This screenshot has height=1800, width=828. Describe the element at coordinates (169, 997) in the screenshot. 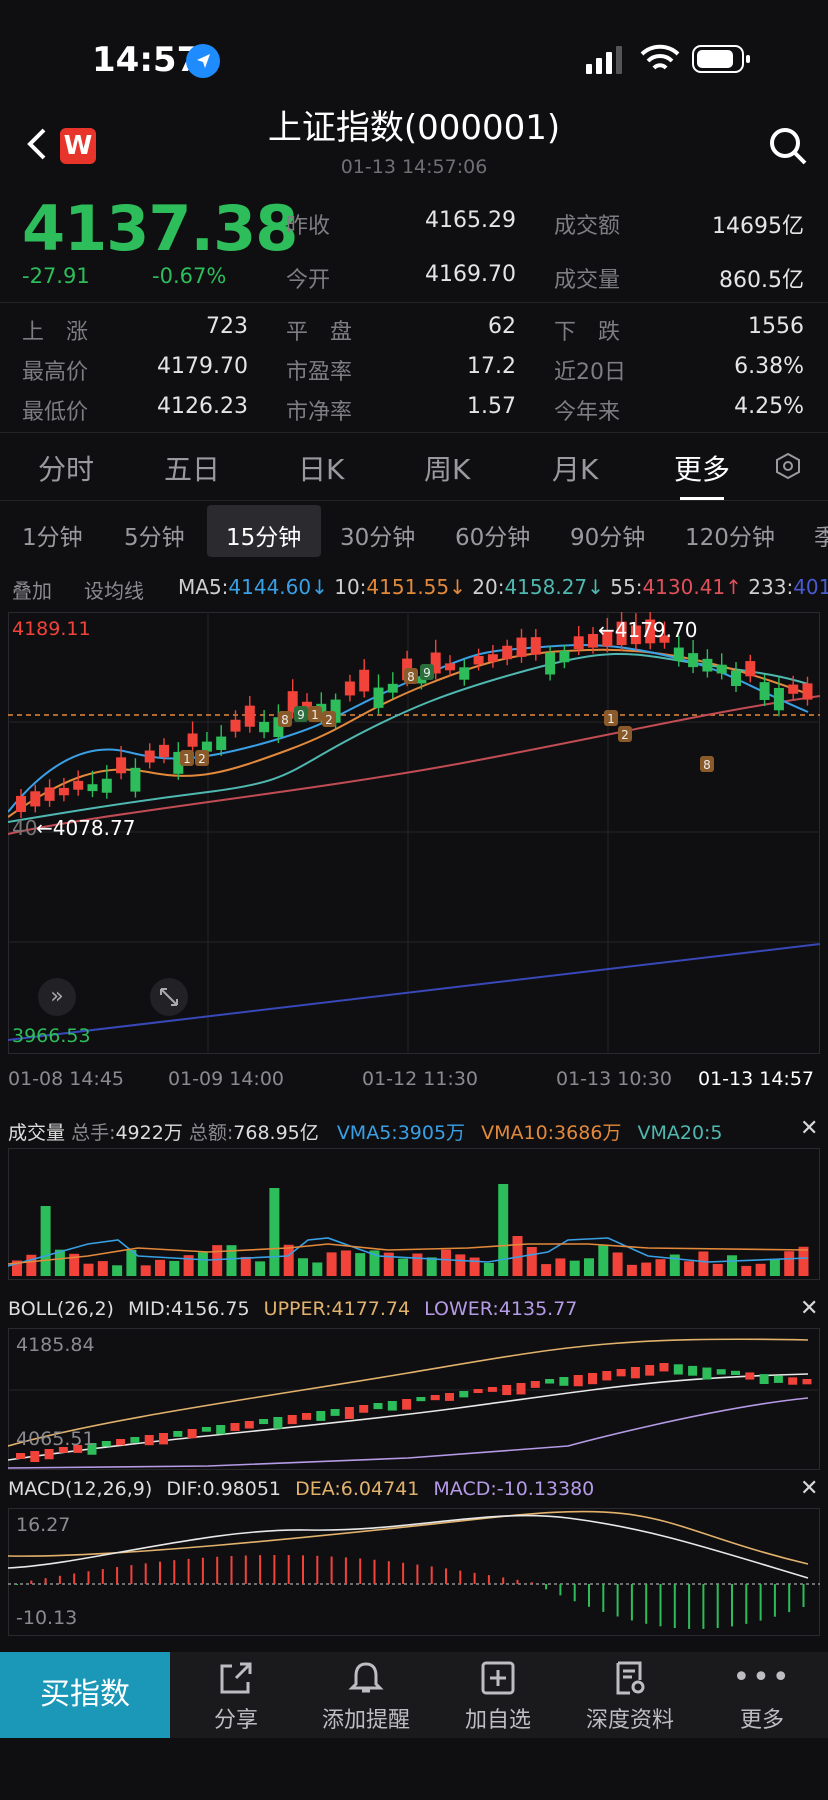

I see `fullscreen-icon` at that location.